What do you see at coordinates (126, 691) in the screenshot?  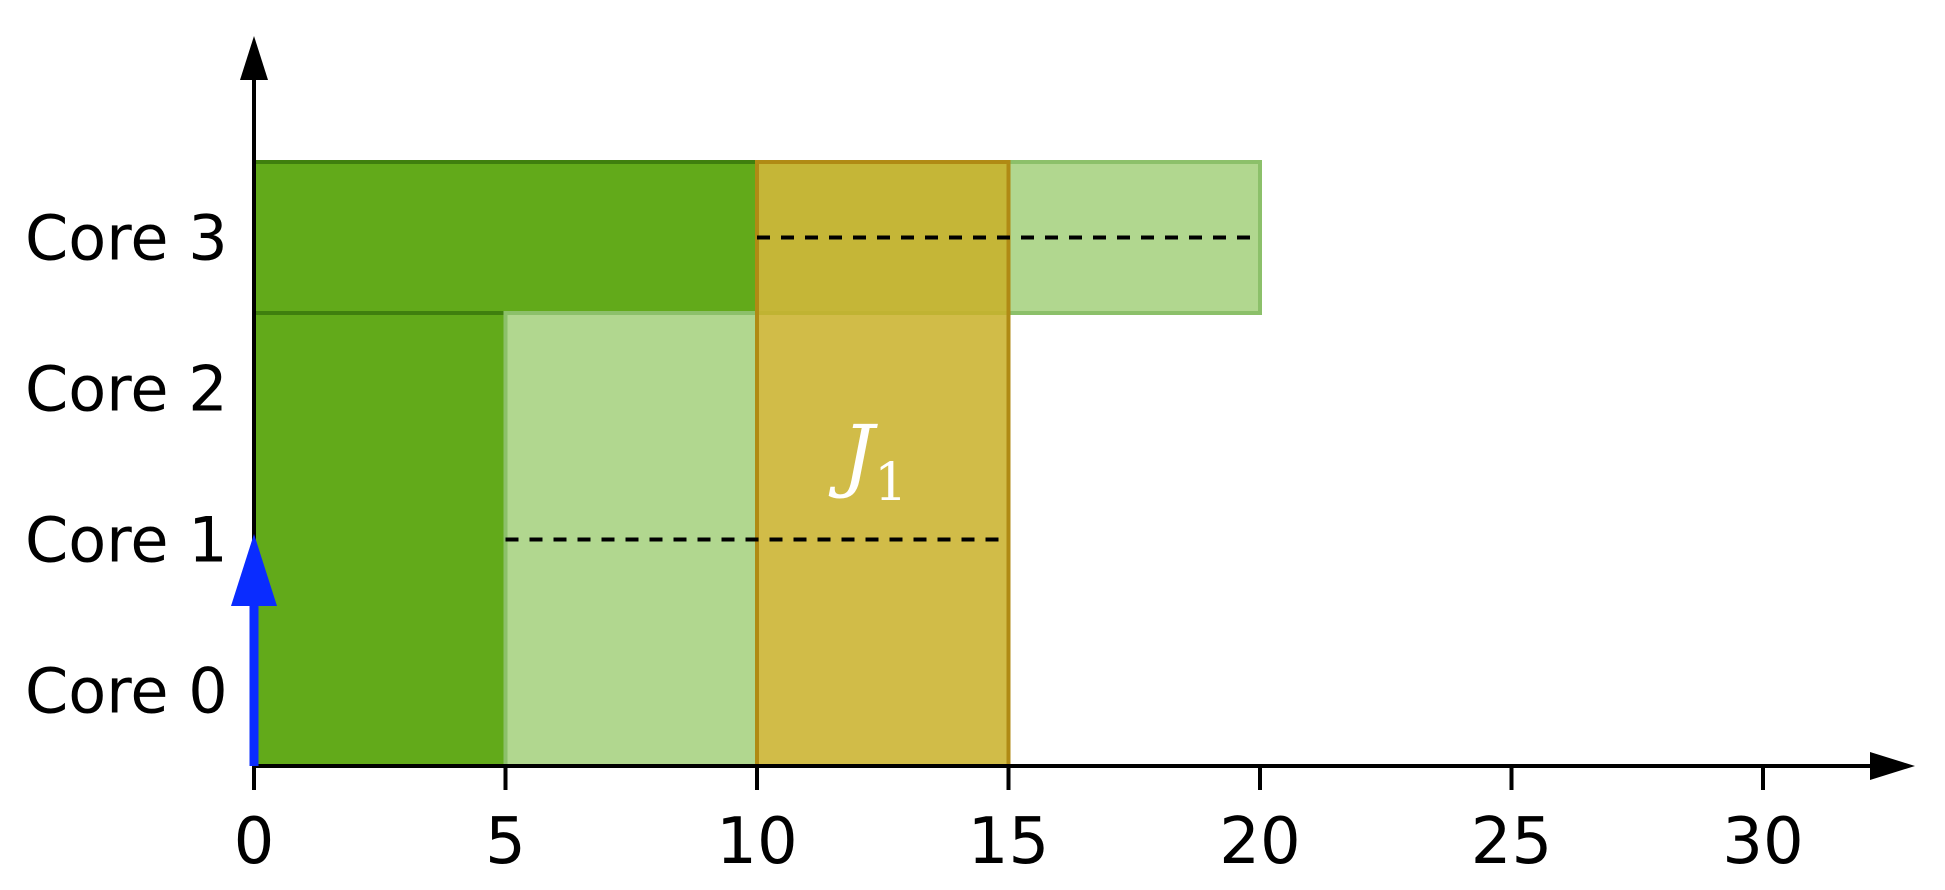 I see `core-label-0: Core 0` at bounding box center [126, 691].